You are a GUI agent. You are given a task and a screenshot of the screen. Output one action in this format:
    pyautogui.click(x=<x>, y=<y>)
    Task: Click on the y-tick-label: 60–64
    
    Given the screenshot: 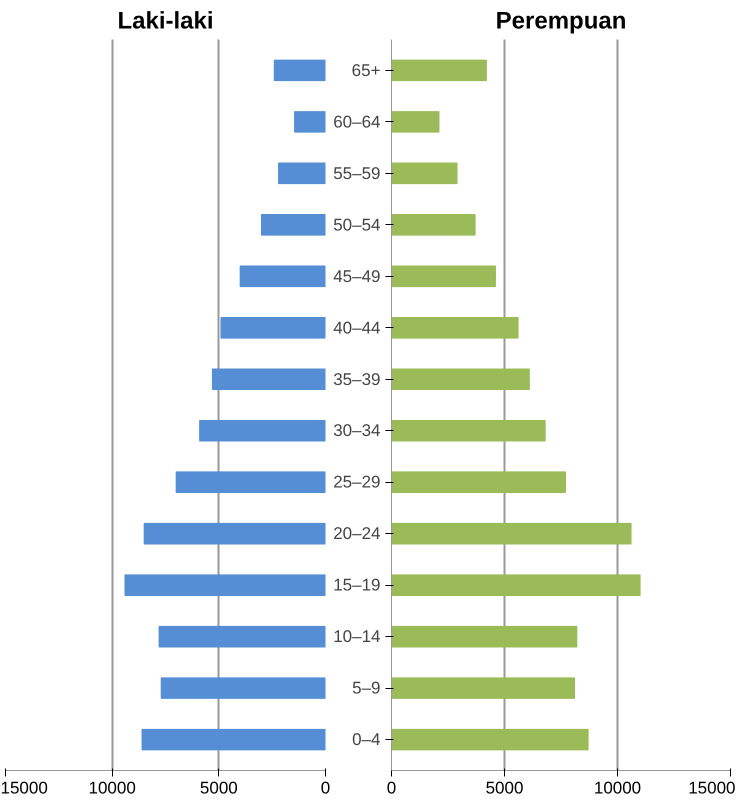 What is the action you would take?
    pyautogui.click(x=357, y=122)
    